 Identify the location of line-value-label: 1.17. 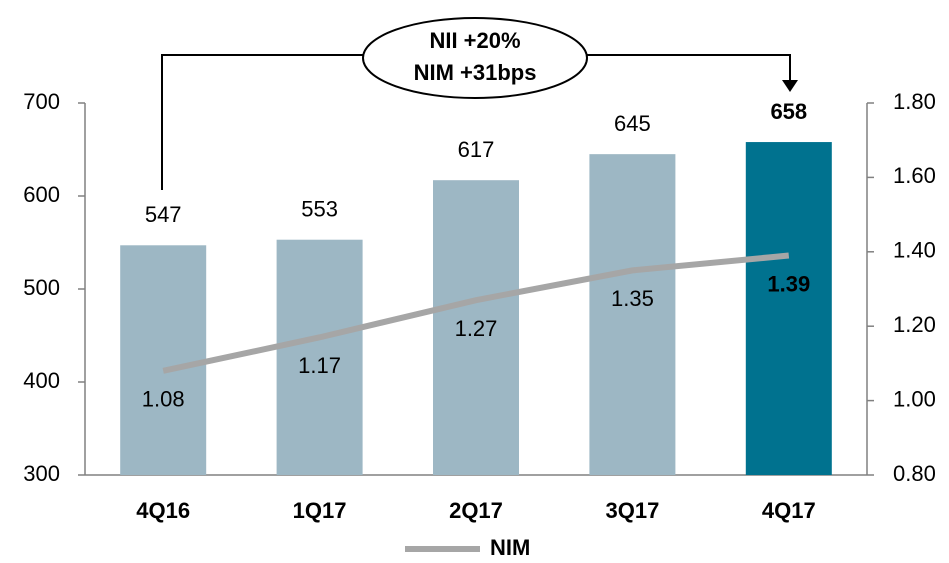
(319, 365).